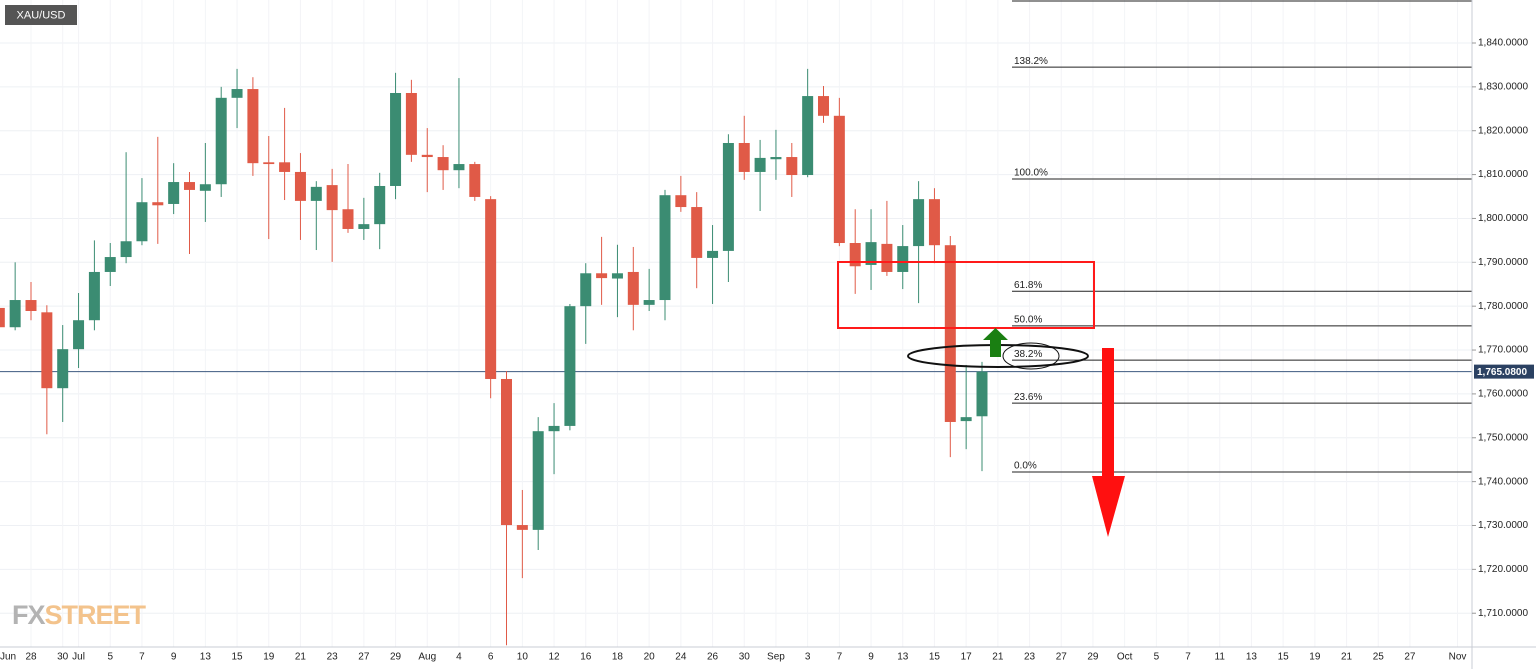 Image resolution: width=1536 pixels, height=669 pixels. Describe the element at coordinates (427, 657) in the screenshot. I see `x-tick-label: Aug` at that location.